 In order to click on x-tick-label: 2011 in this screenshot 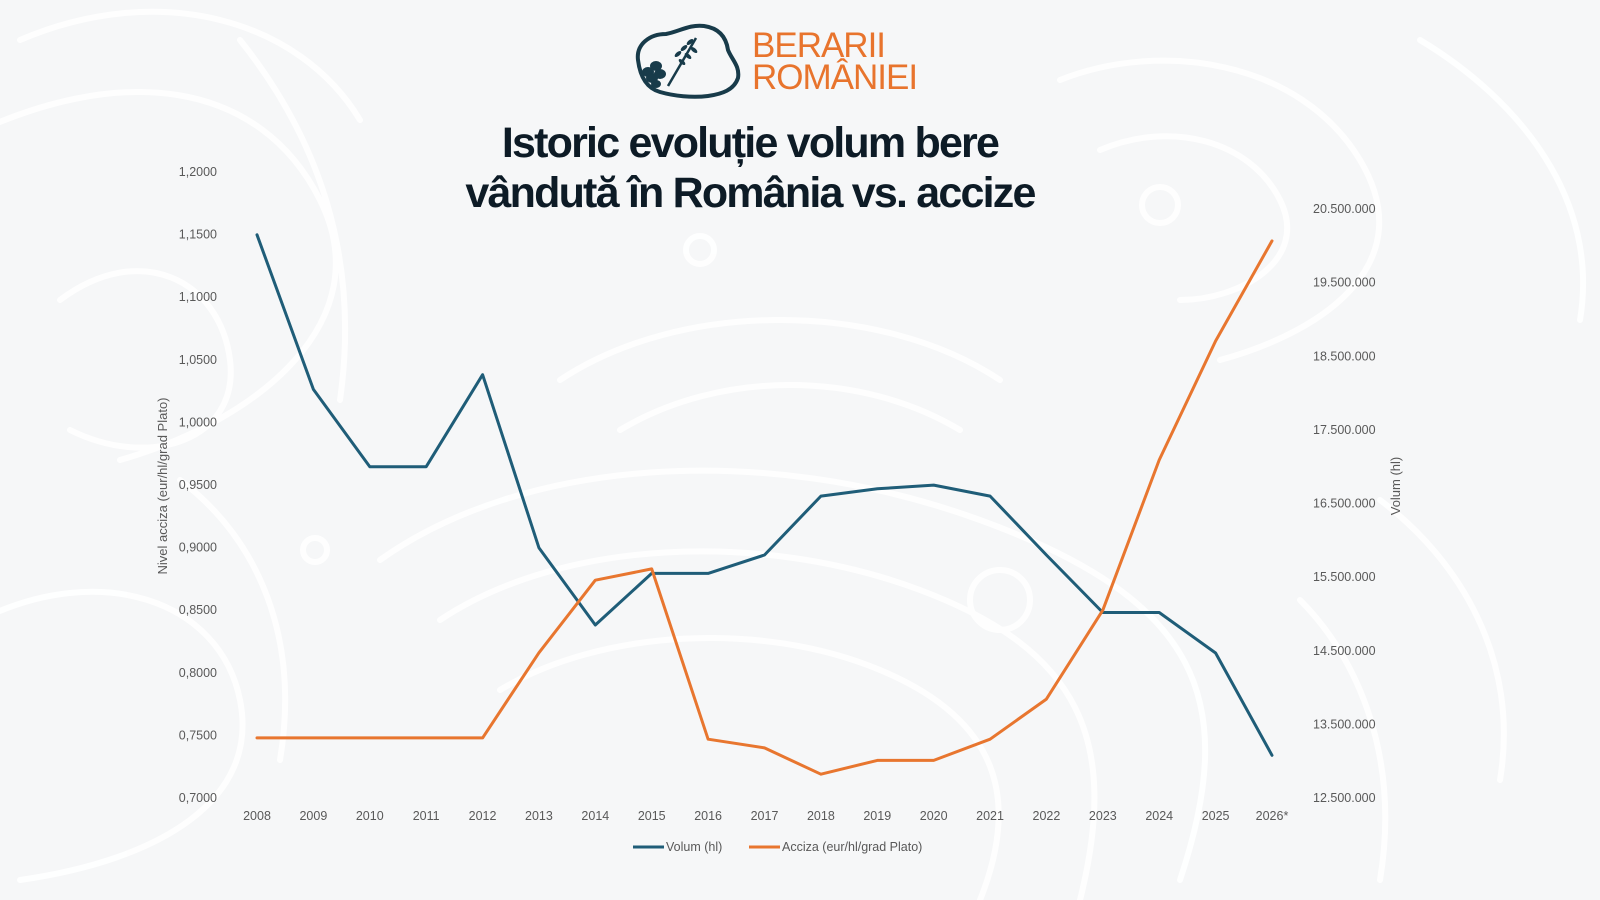, I will do `click(426, 816)`.